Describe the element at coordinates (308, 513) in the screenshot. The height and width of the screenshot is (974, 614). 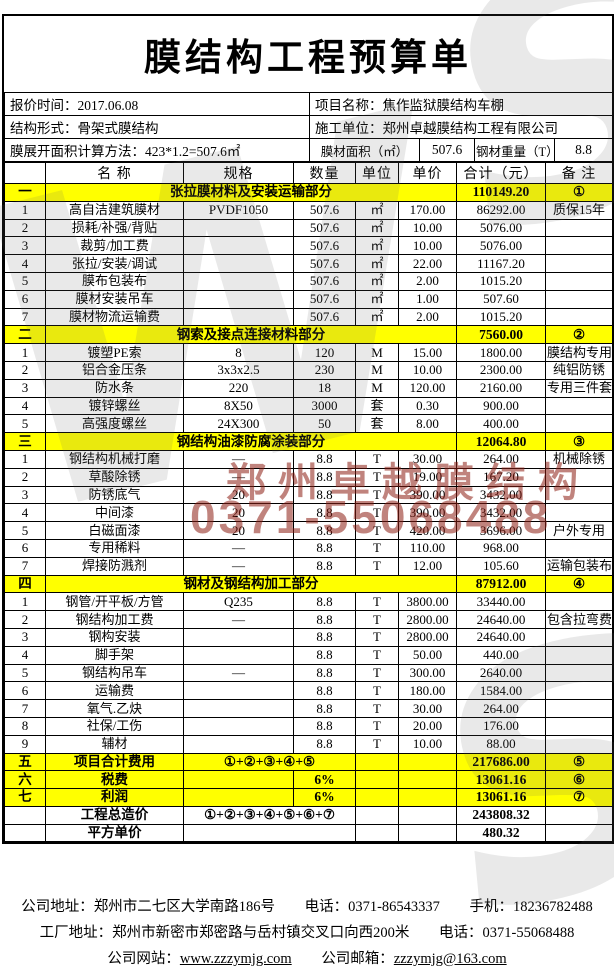
I see `table-row: 4 中间漆 20 8.8 T 390.00 3432.00` at that location.